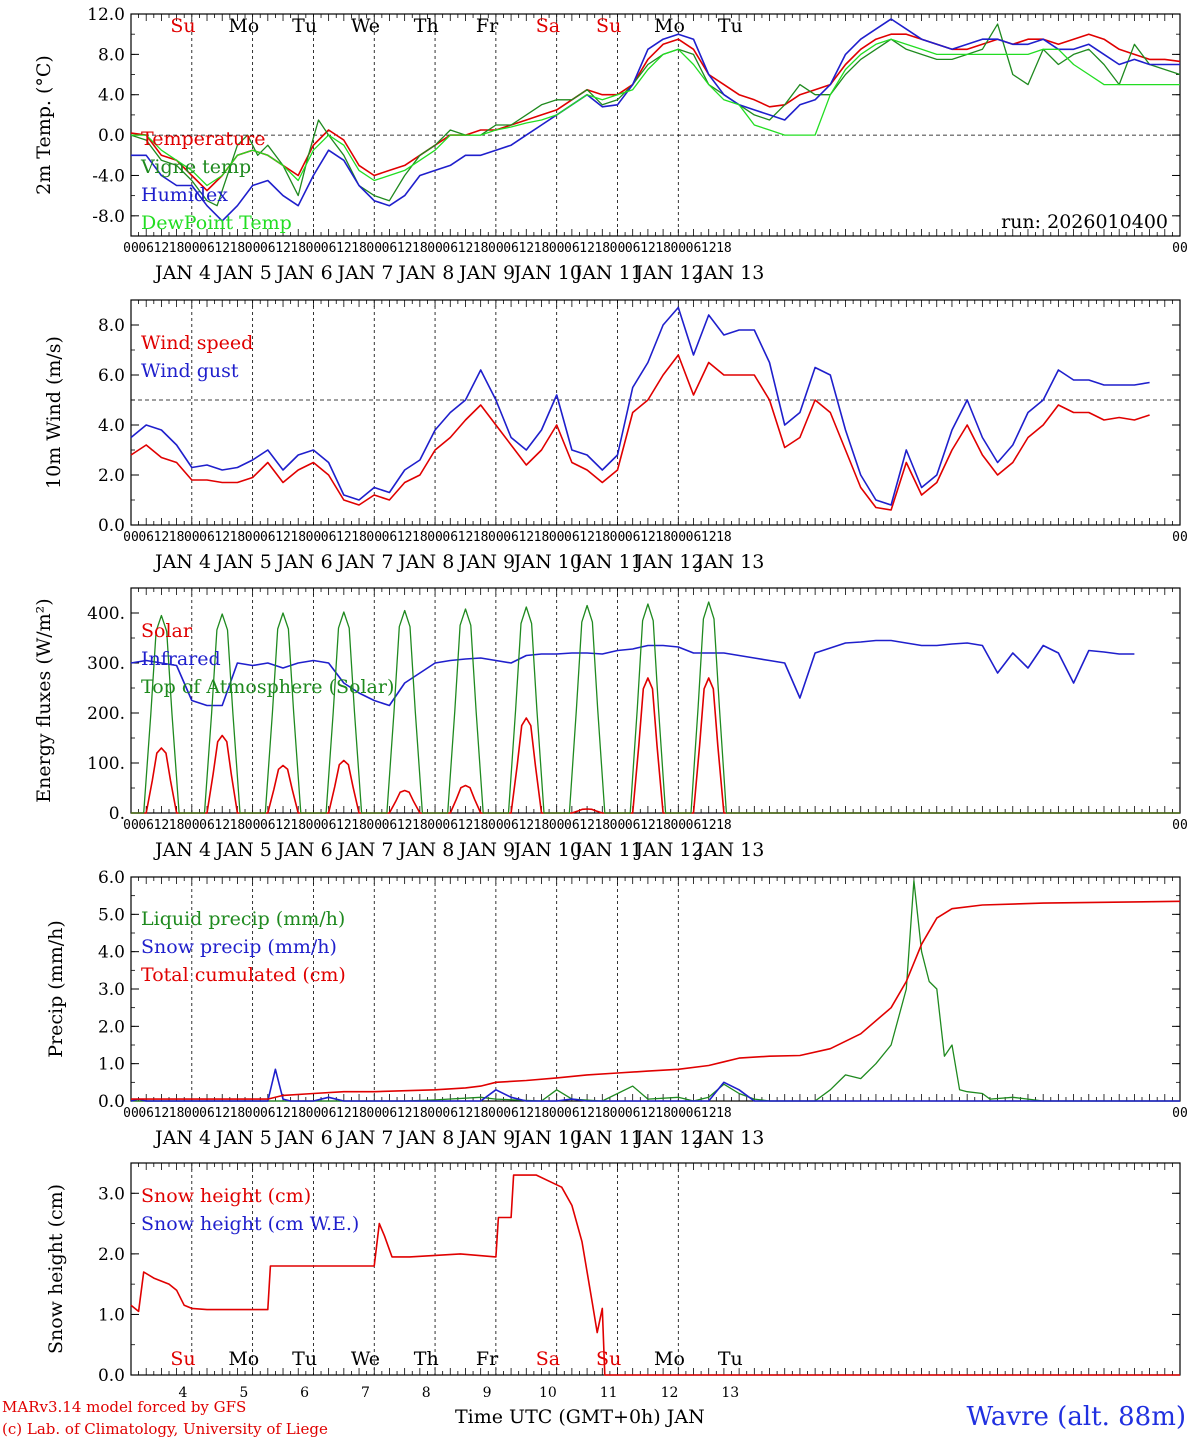 The height and width of the screenshot is (1440, 1194). I want to click on day-number: 12, so click(670, 1393).